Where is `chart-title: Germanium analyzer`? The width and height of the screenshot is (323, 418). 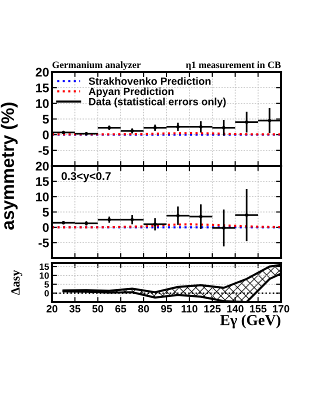
chart-title: Germanium analyzer is located at coordinates (96, 65).